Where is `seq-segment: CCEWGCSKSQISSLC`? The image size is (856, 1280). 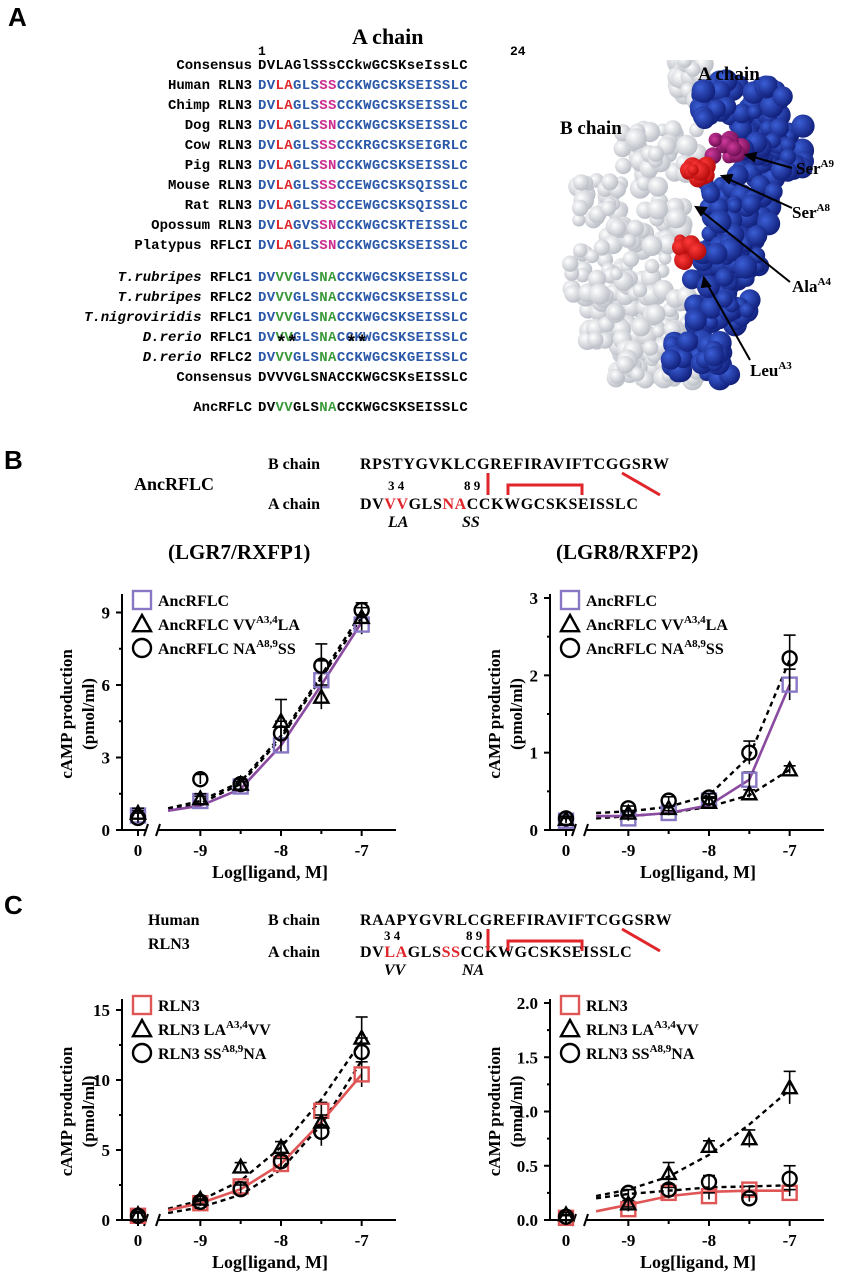
seq-segment: CCEWGCSKSQISSLC is located at coordinates (402, 186).